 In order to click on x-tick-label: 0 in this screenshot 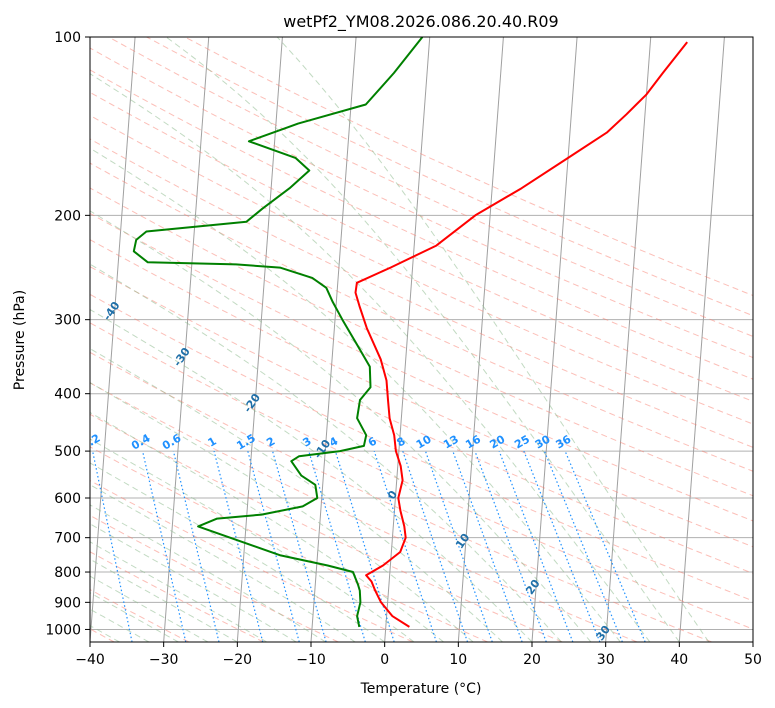, I will do `click(384, 660)`.